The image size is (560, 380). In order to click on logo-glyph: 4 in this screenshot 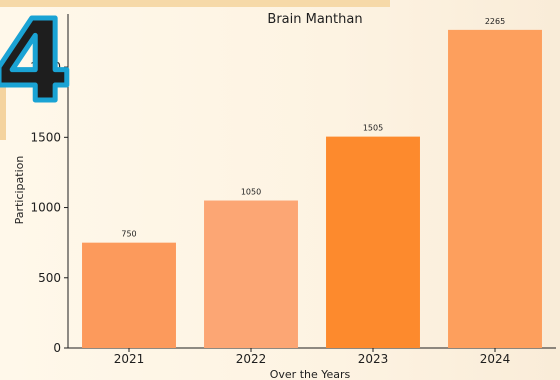, I will do `click(36, 63)`.